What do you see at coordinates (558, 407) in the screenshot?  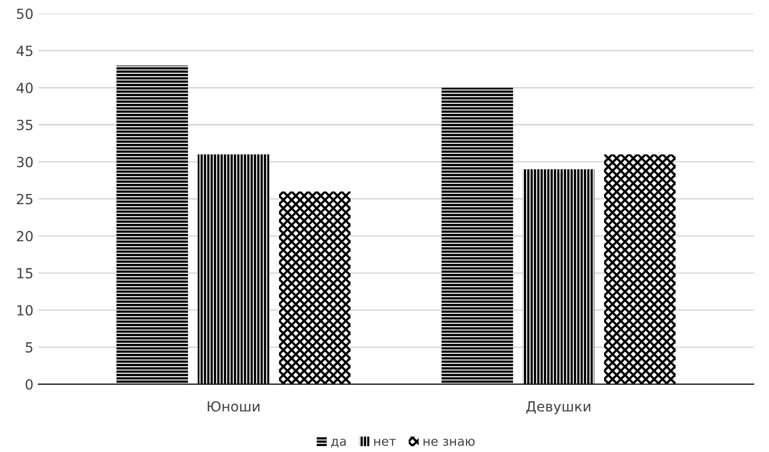 I see `x-tick-label: Девушки` at bounding box center [558, 407].